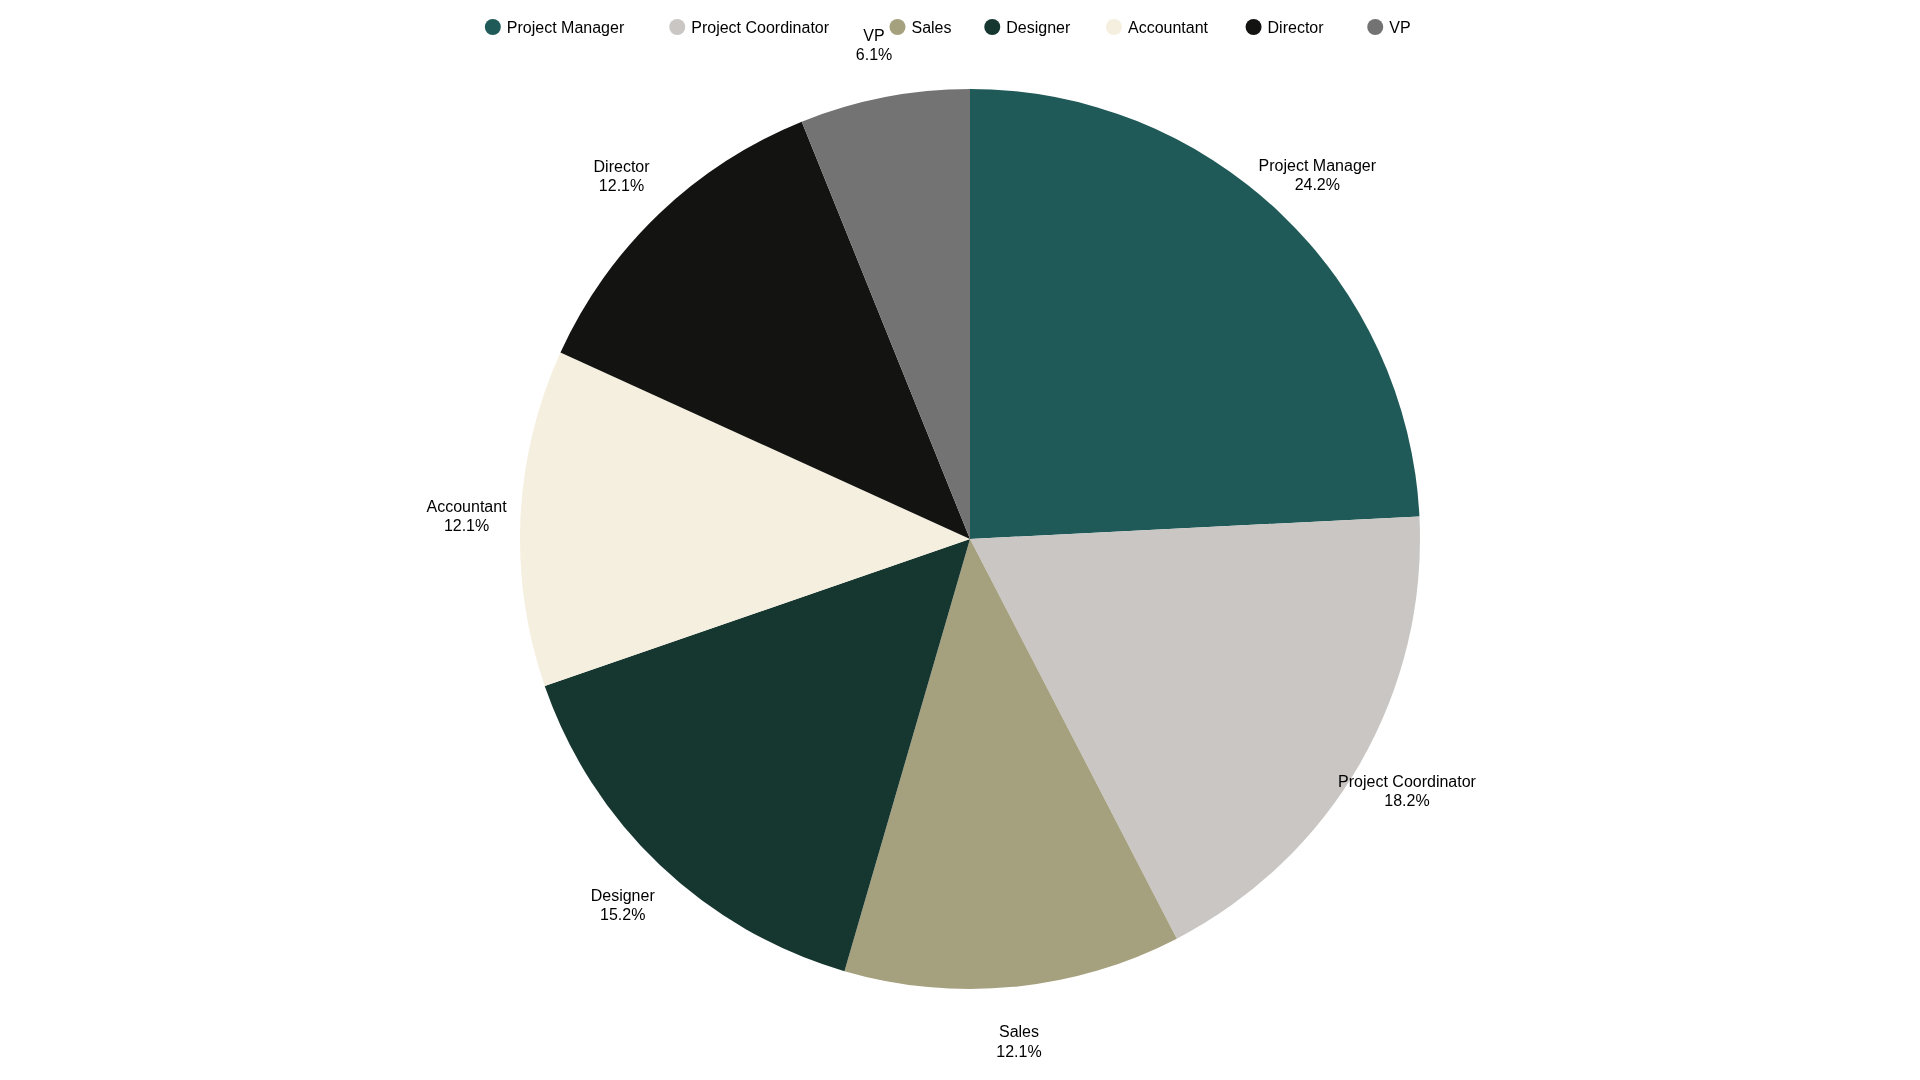  What do you see at coordinates (1400, 27) in the screenshot?
I see `legend-label: VP` at bounding box center [1400, 27].